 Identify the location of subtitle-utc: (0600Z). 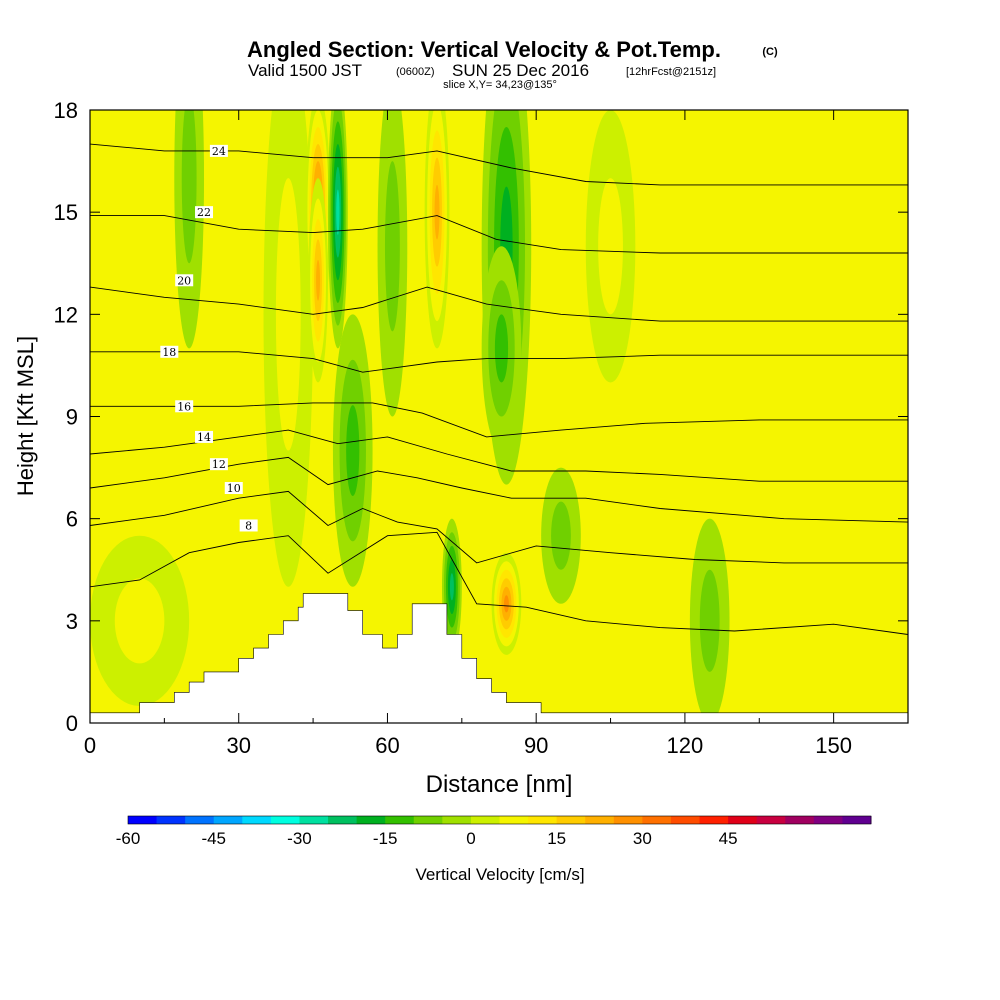
(415, 72).